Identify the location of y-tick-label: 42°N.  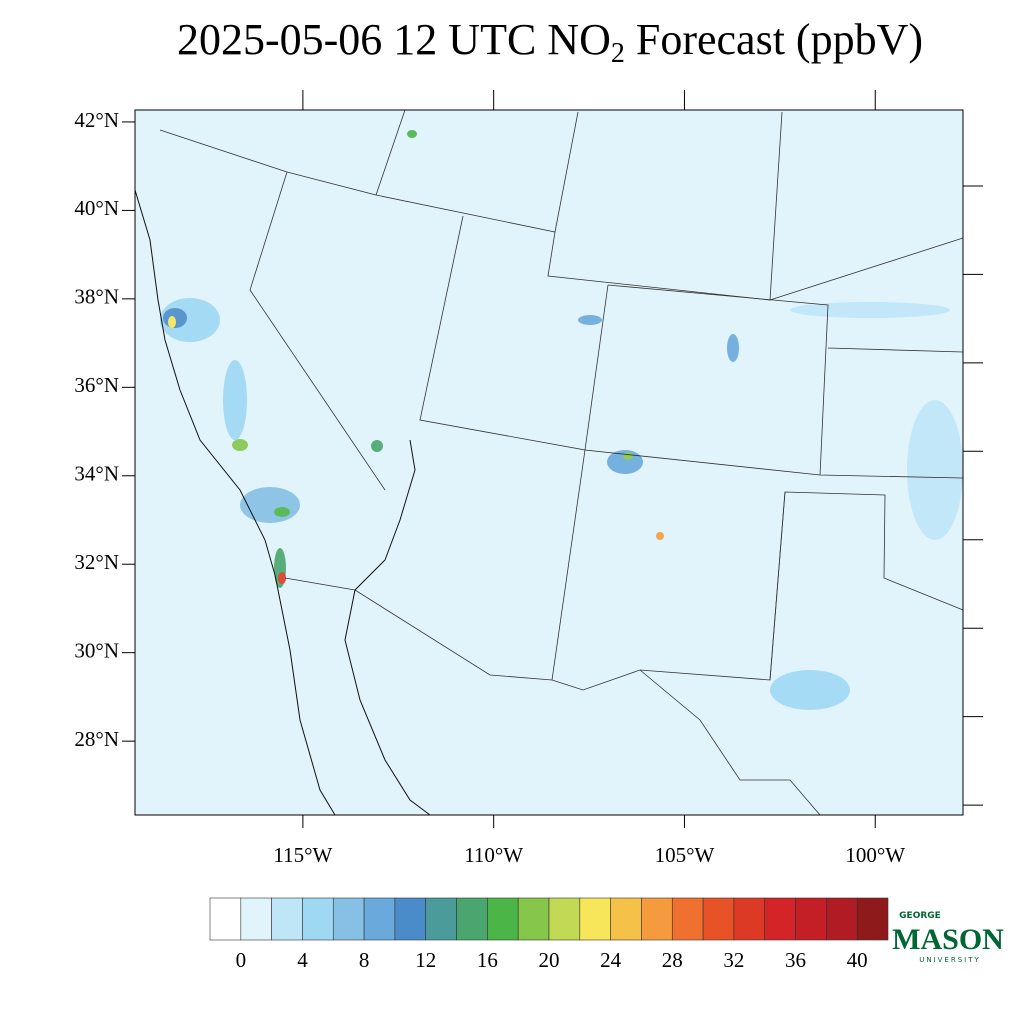
(96, 120).